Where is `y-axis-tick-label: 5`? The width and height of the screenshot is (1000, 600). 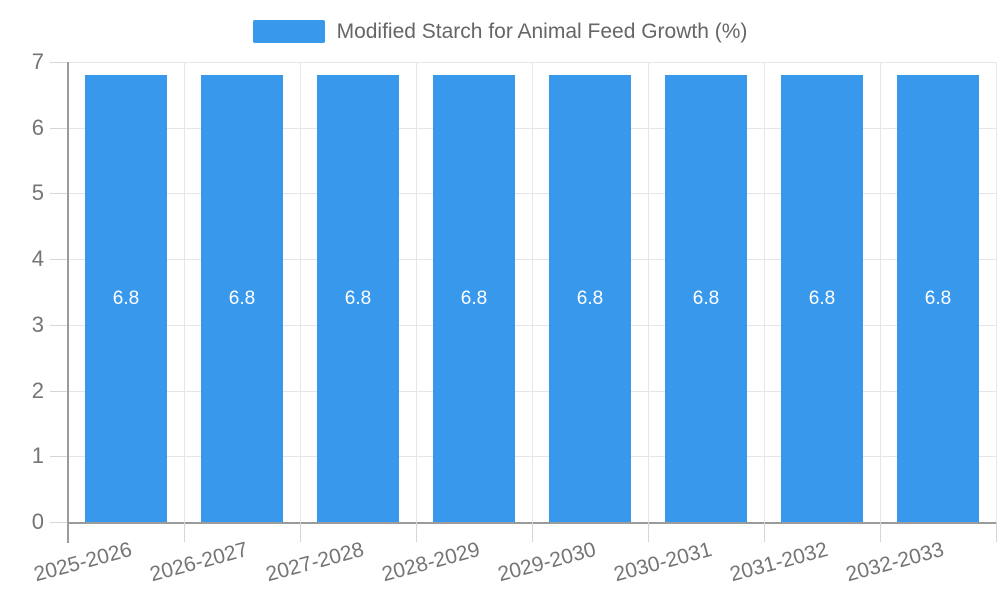
y-axis-tick-label: 5 is located at coordinates (37, 193).